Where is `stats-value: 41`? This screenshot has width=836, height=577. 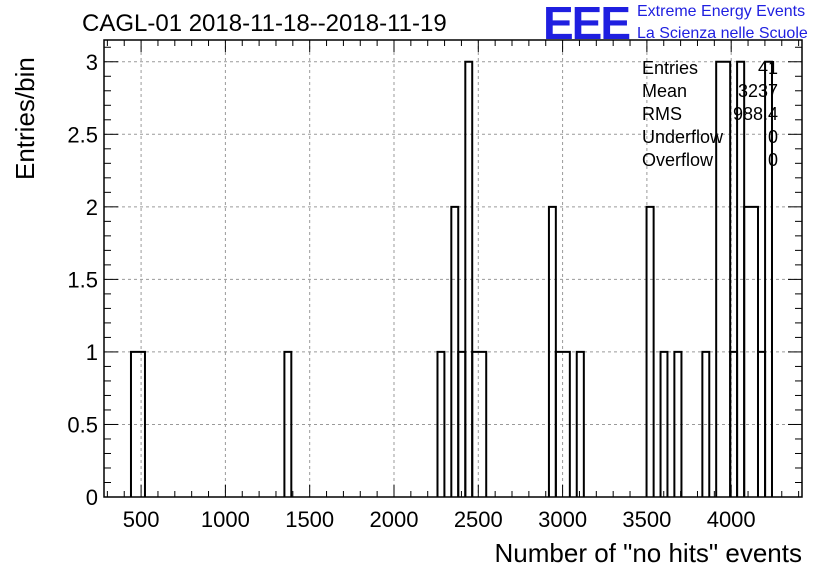
stats-value: 41 is located at coordinates (767, 68).